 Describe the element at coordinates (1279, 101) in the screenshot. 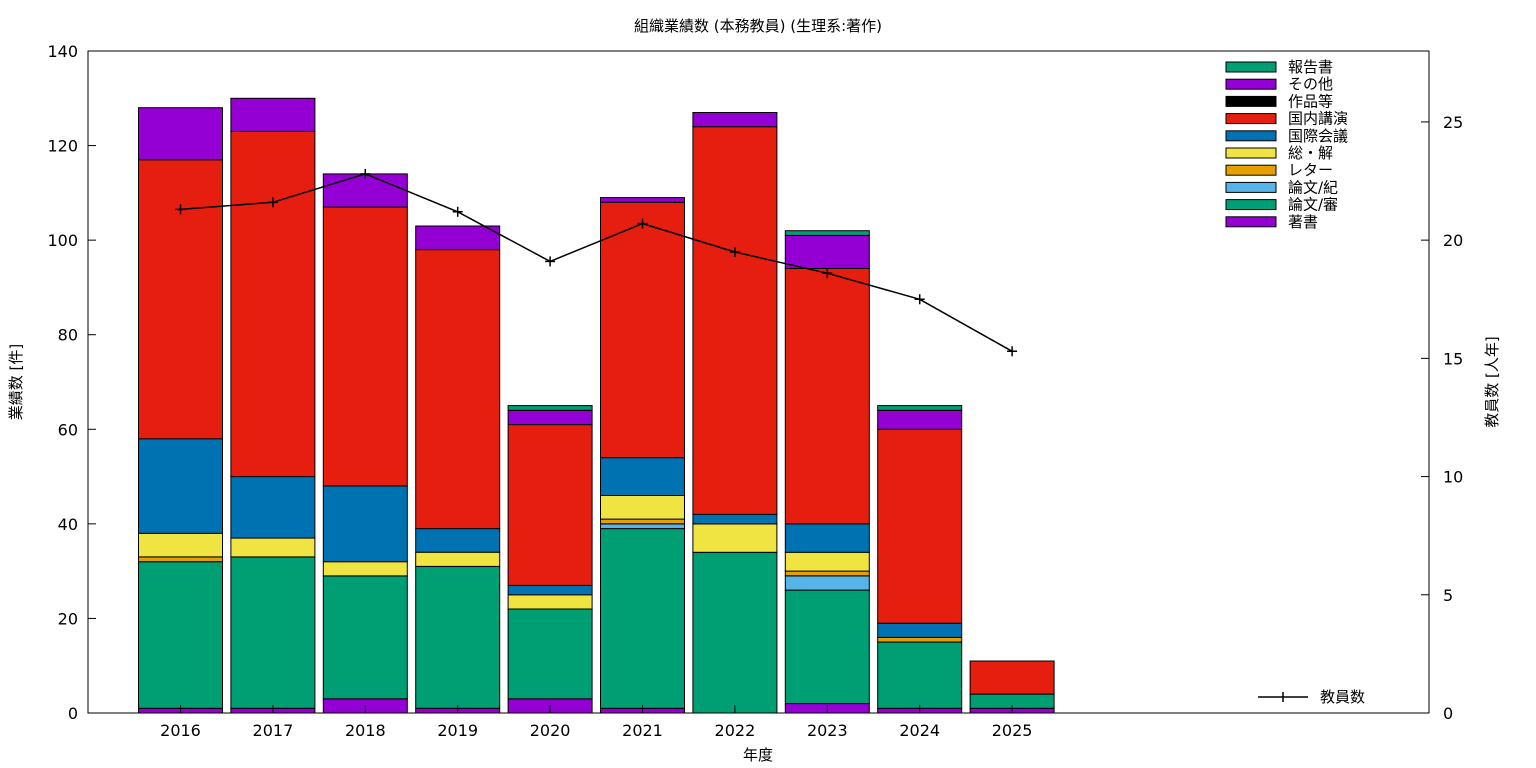

I see `legend-item: 作品等` at that location.